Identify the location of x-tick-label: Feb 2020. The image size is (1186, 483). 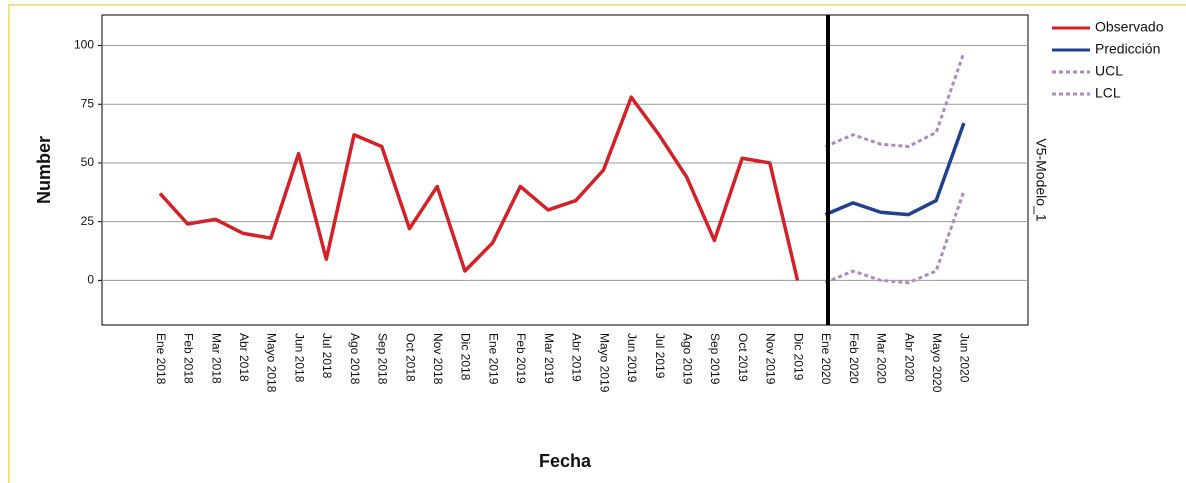
(854, 358).